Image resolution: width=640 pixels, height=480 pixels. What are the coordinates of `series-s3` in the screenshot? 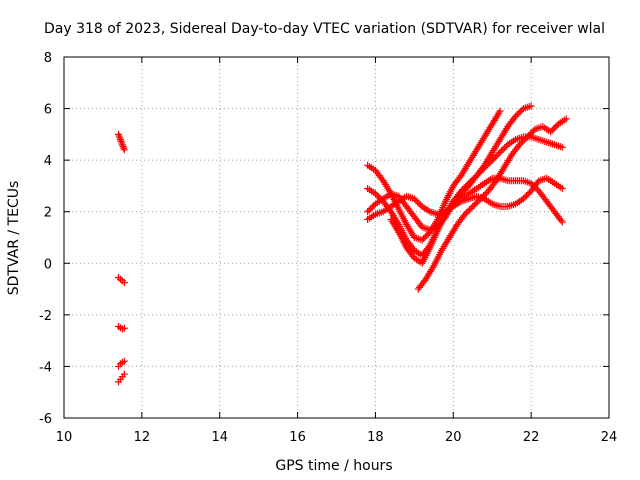 It's located at (121, 327).